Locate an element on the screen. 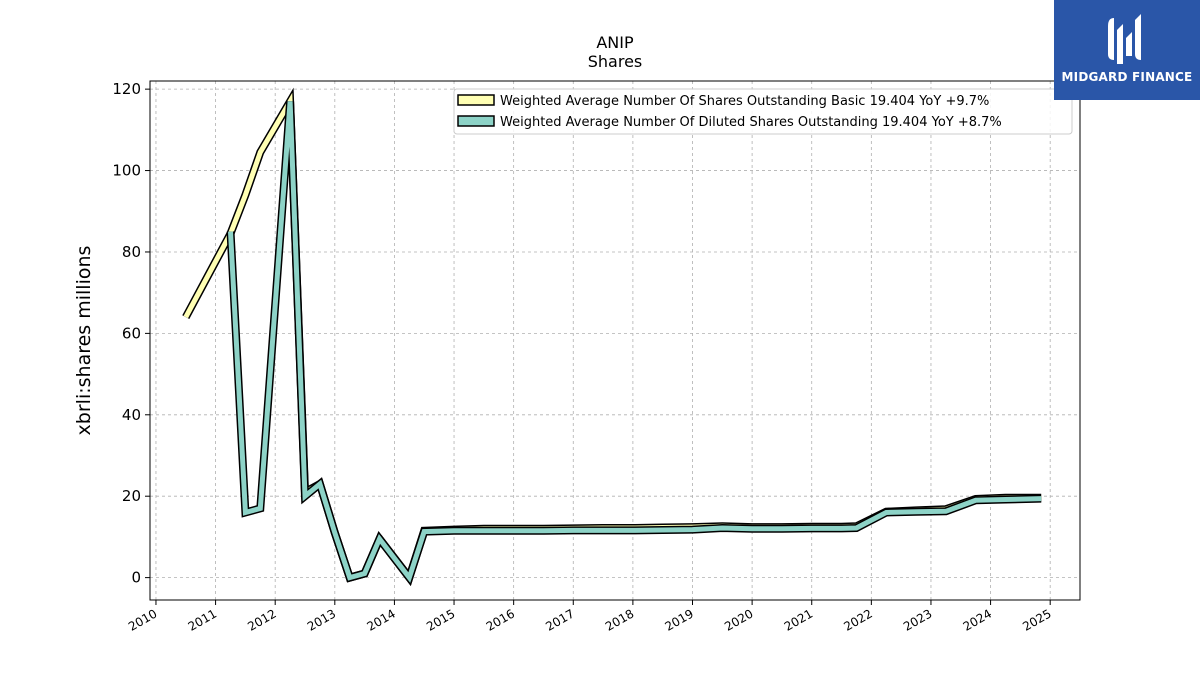 This screenshot has height=675, width=1200. midgard-logo: MIDGARD FINANCE is located at coordinates (1127, 50).